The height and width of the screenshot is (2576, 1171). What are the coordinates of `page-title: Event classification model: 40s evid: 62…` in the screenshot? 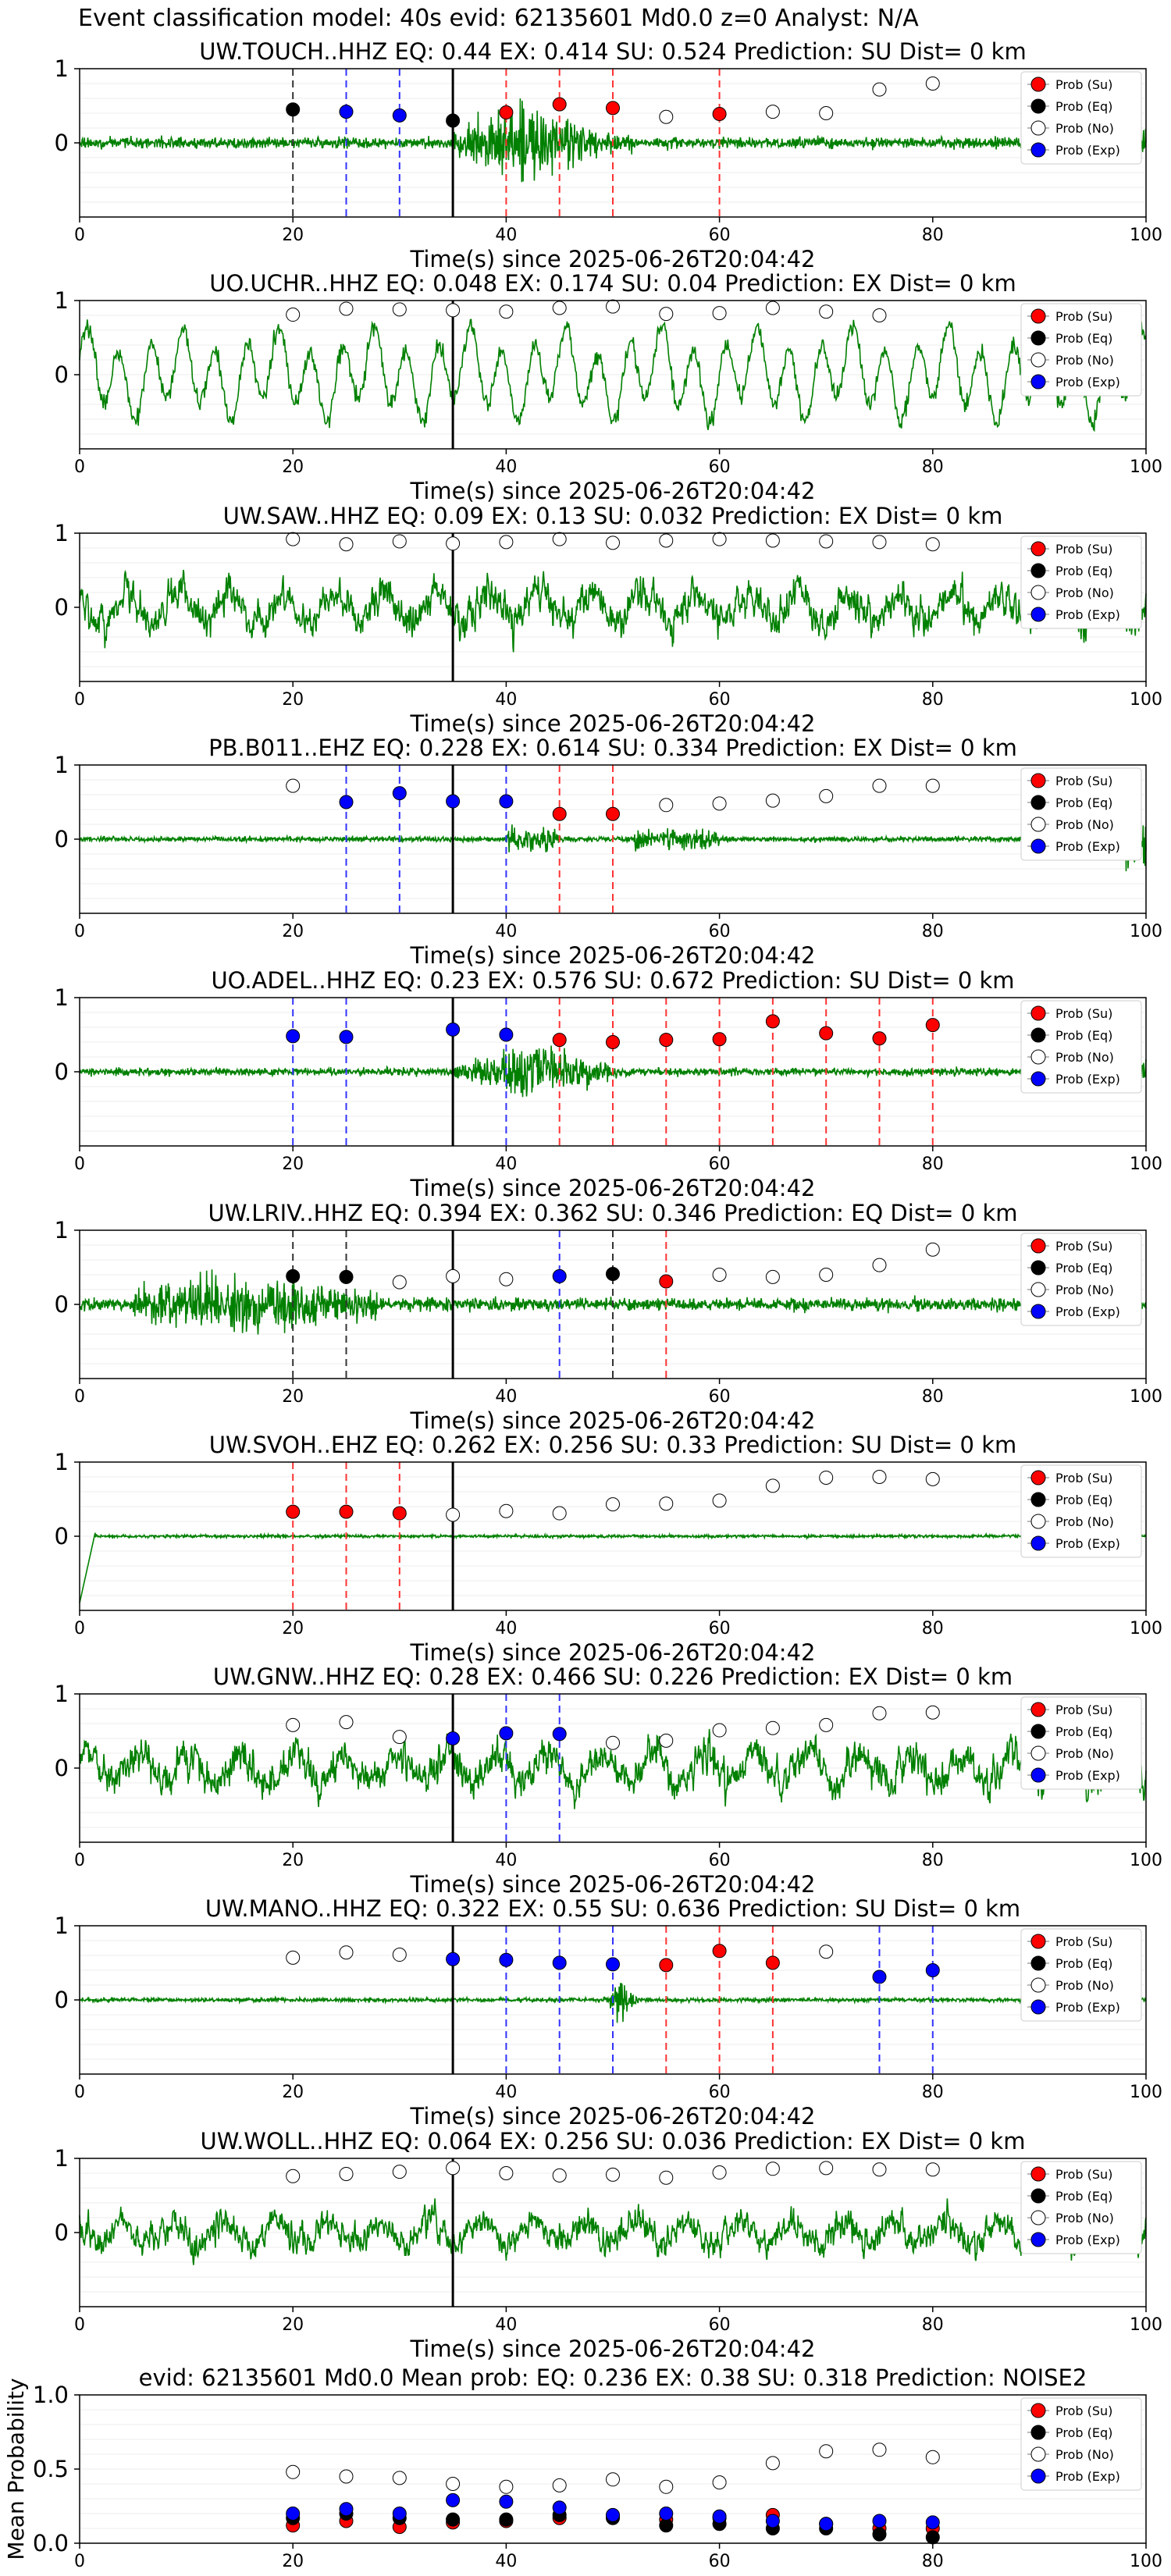 It's located at (498, 18).